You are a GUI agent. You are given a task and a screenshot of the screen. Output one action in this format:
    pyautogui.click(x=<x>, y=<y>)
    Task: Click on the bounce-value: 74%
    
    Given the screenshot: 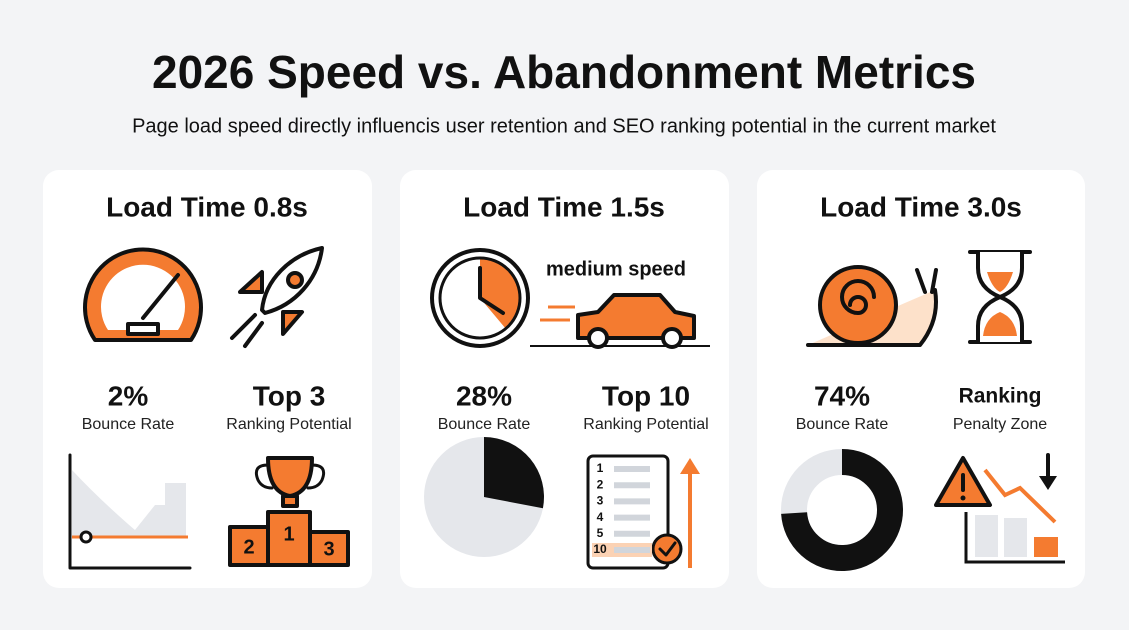 What is the action you would take?
    pyautogui.click(x=842, y=395)
    